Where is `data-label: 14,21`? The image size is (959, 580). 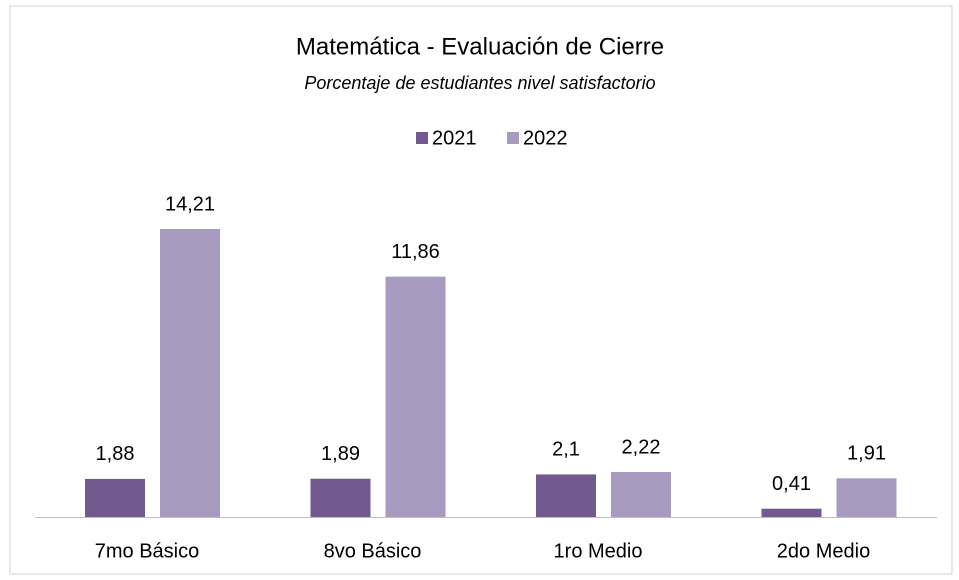 data-label: 14,21 is located at coordinates (190, 204).